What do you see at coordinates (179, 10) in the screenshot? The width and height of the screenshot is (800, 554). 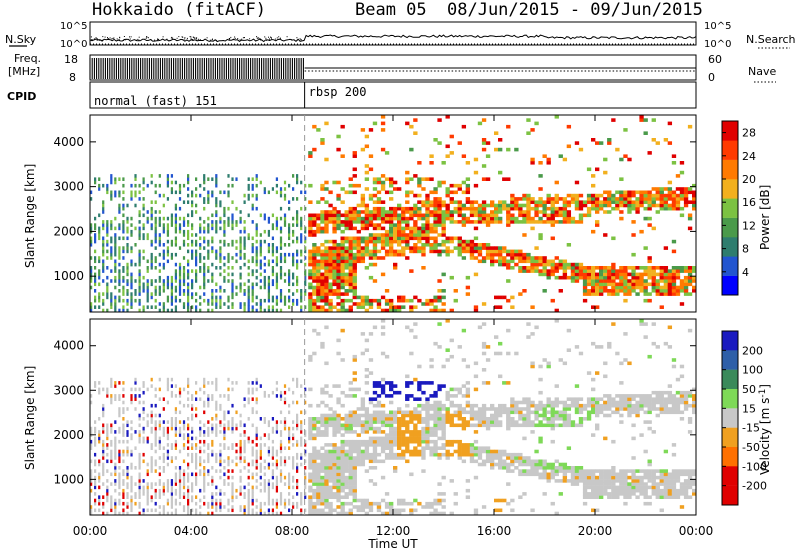 I see `station-title: Hokkaido (fitACF)` at bounding box center [179, 10].